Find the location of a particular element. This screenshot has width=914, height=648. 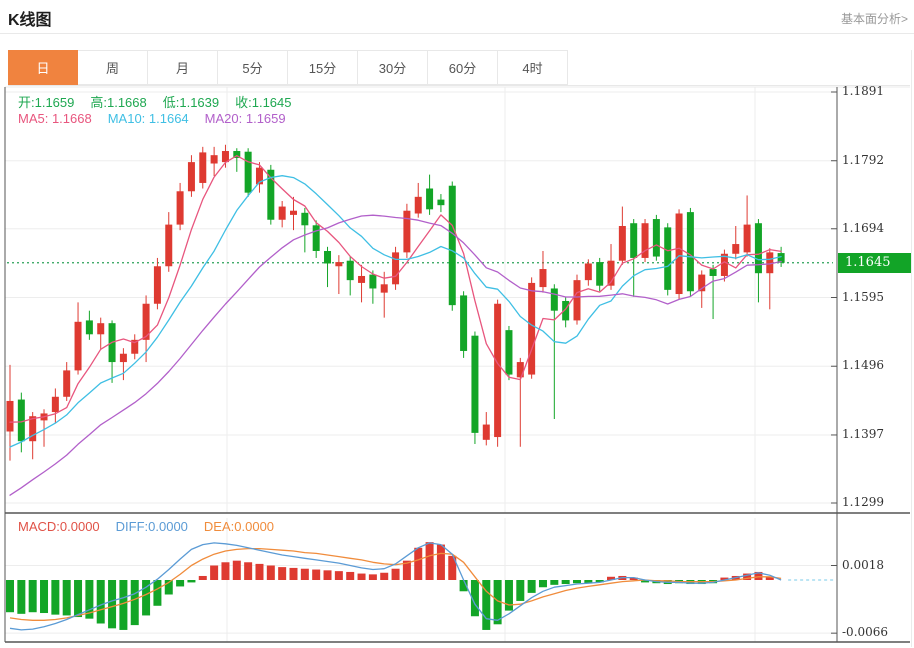

legend-dea: DEA:0.0000 is located at coordinates (239, 526).